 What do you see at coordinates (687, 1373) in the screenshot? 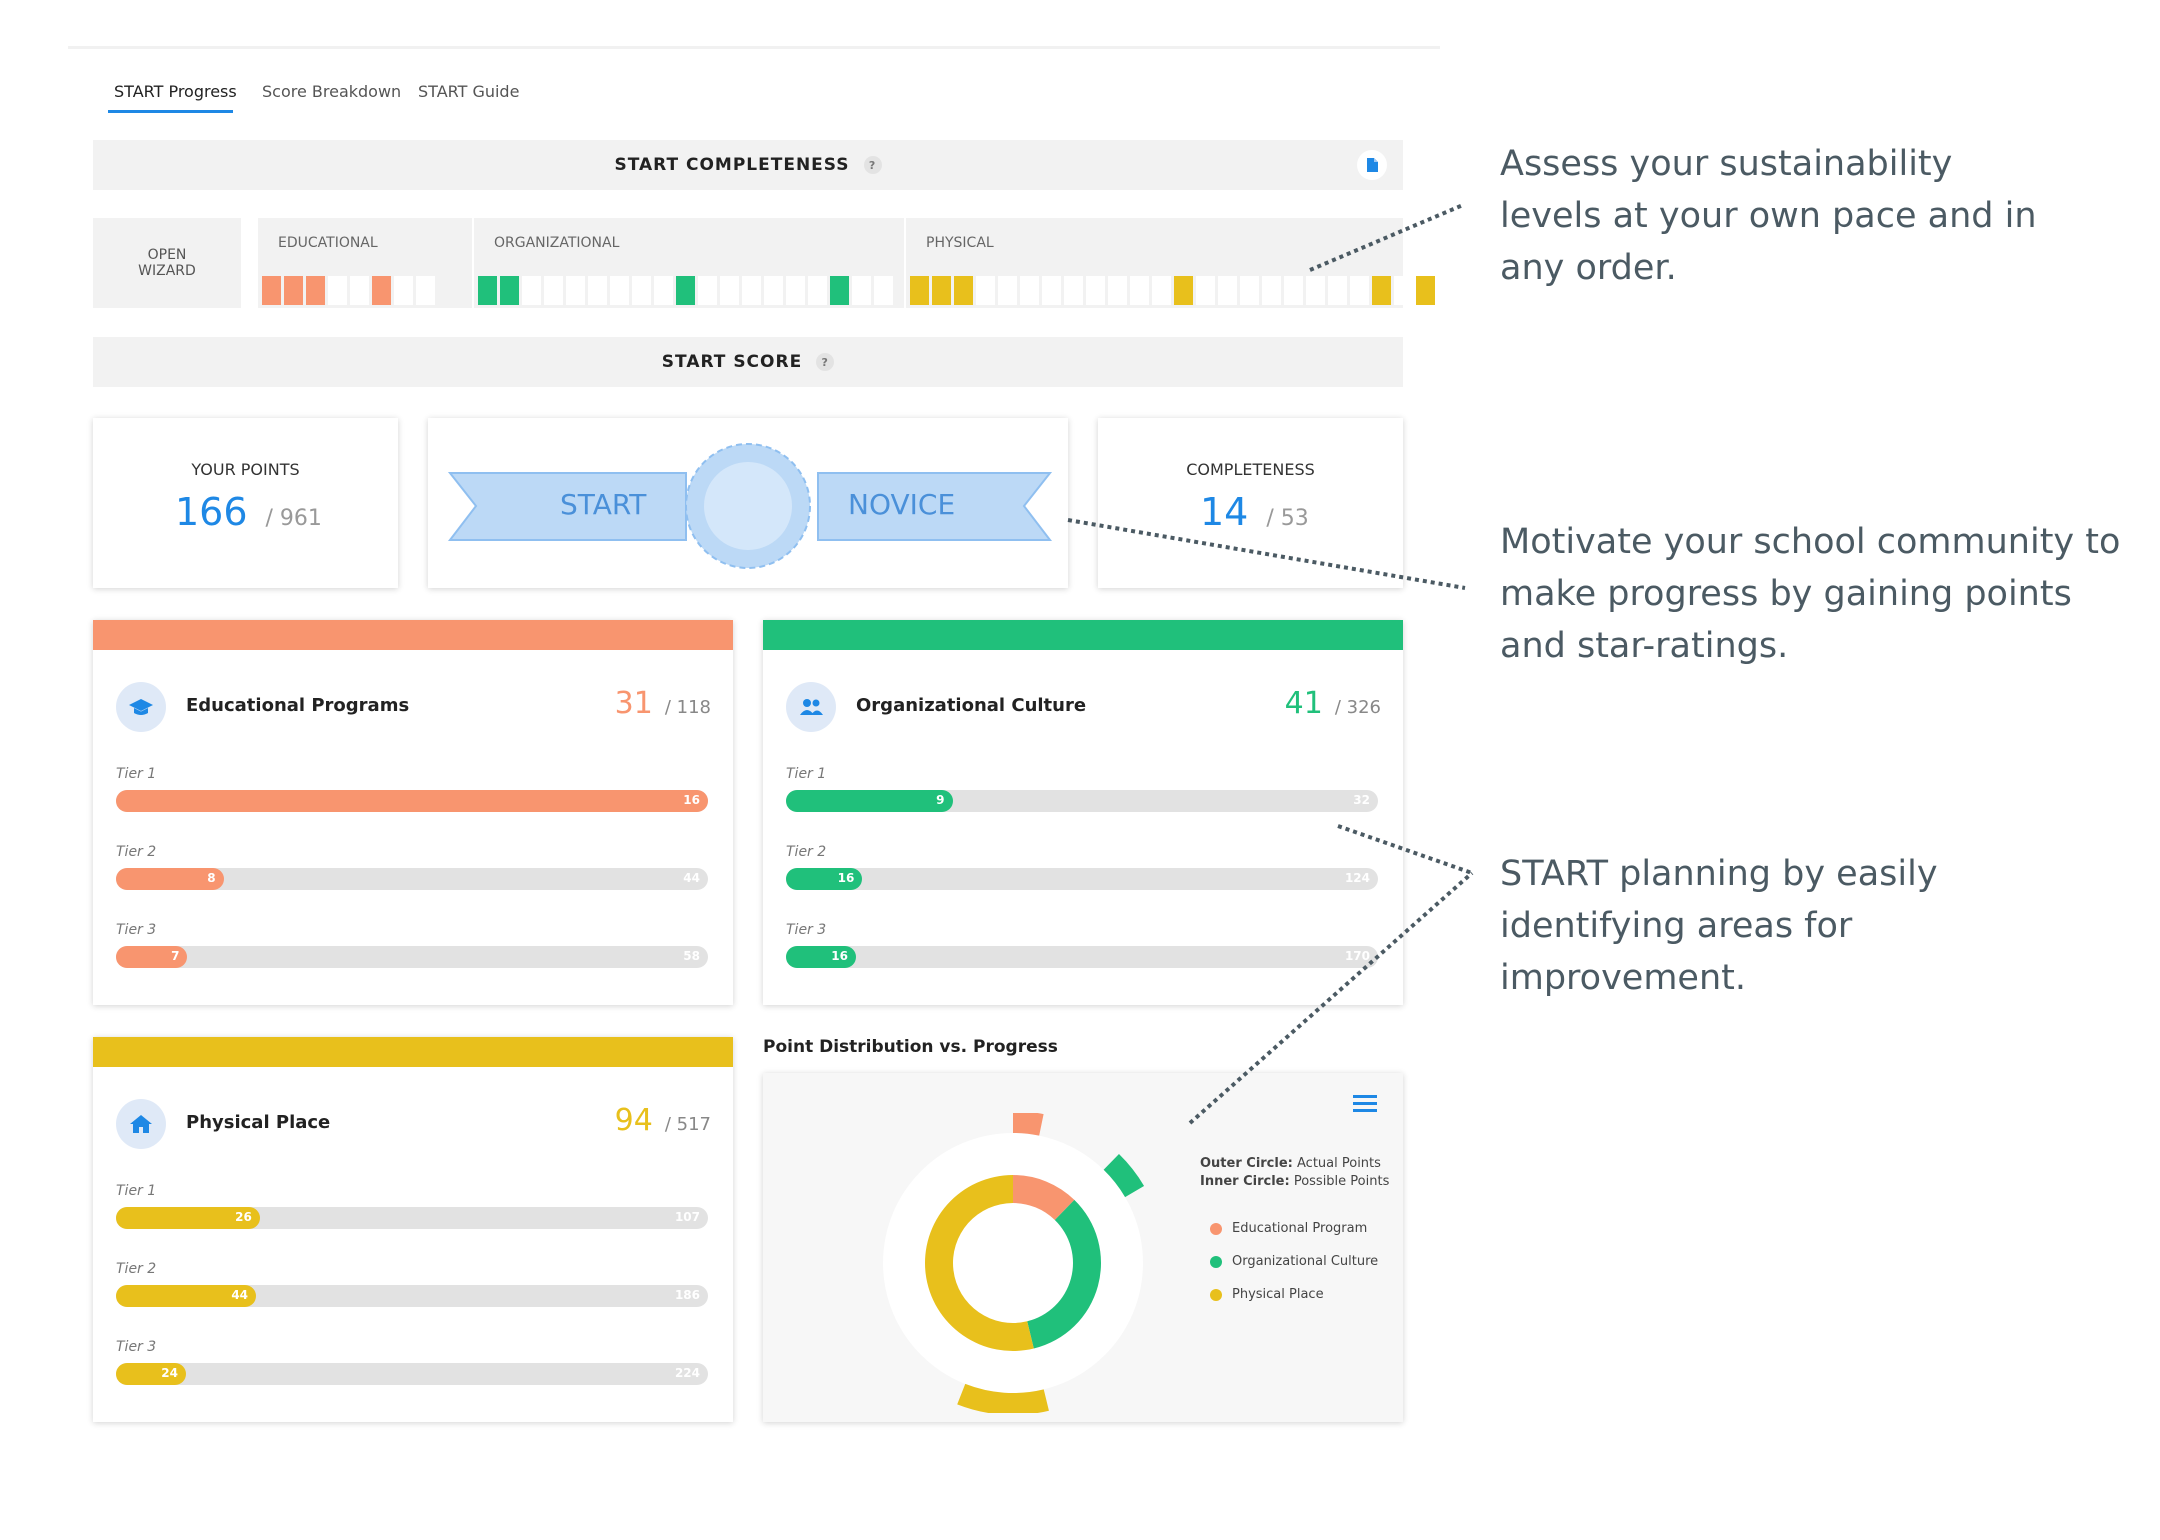
I see `tier-max: 224` at bounding box center [687, 1373].